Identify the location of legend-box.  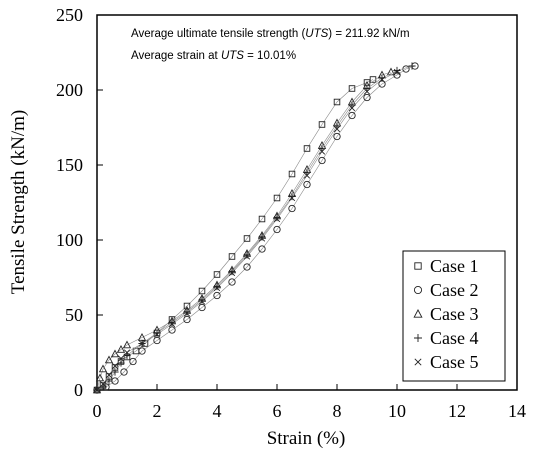
(454, 316).